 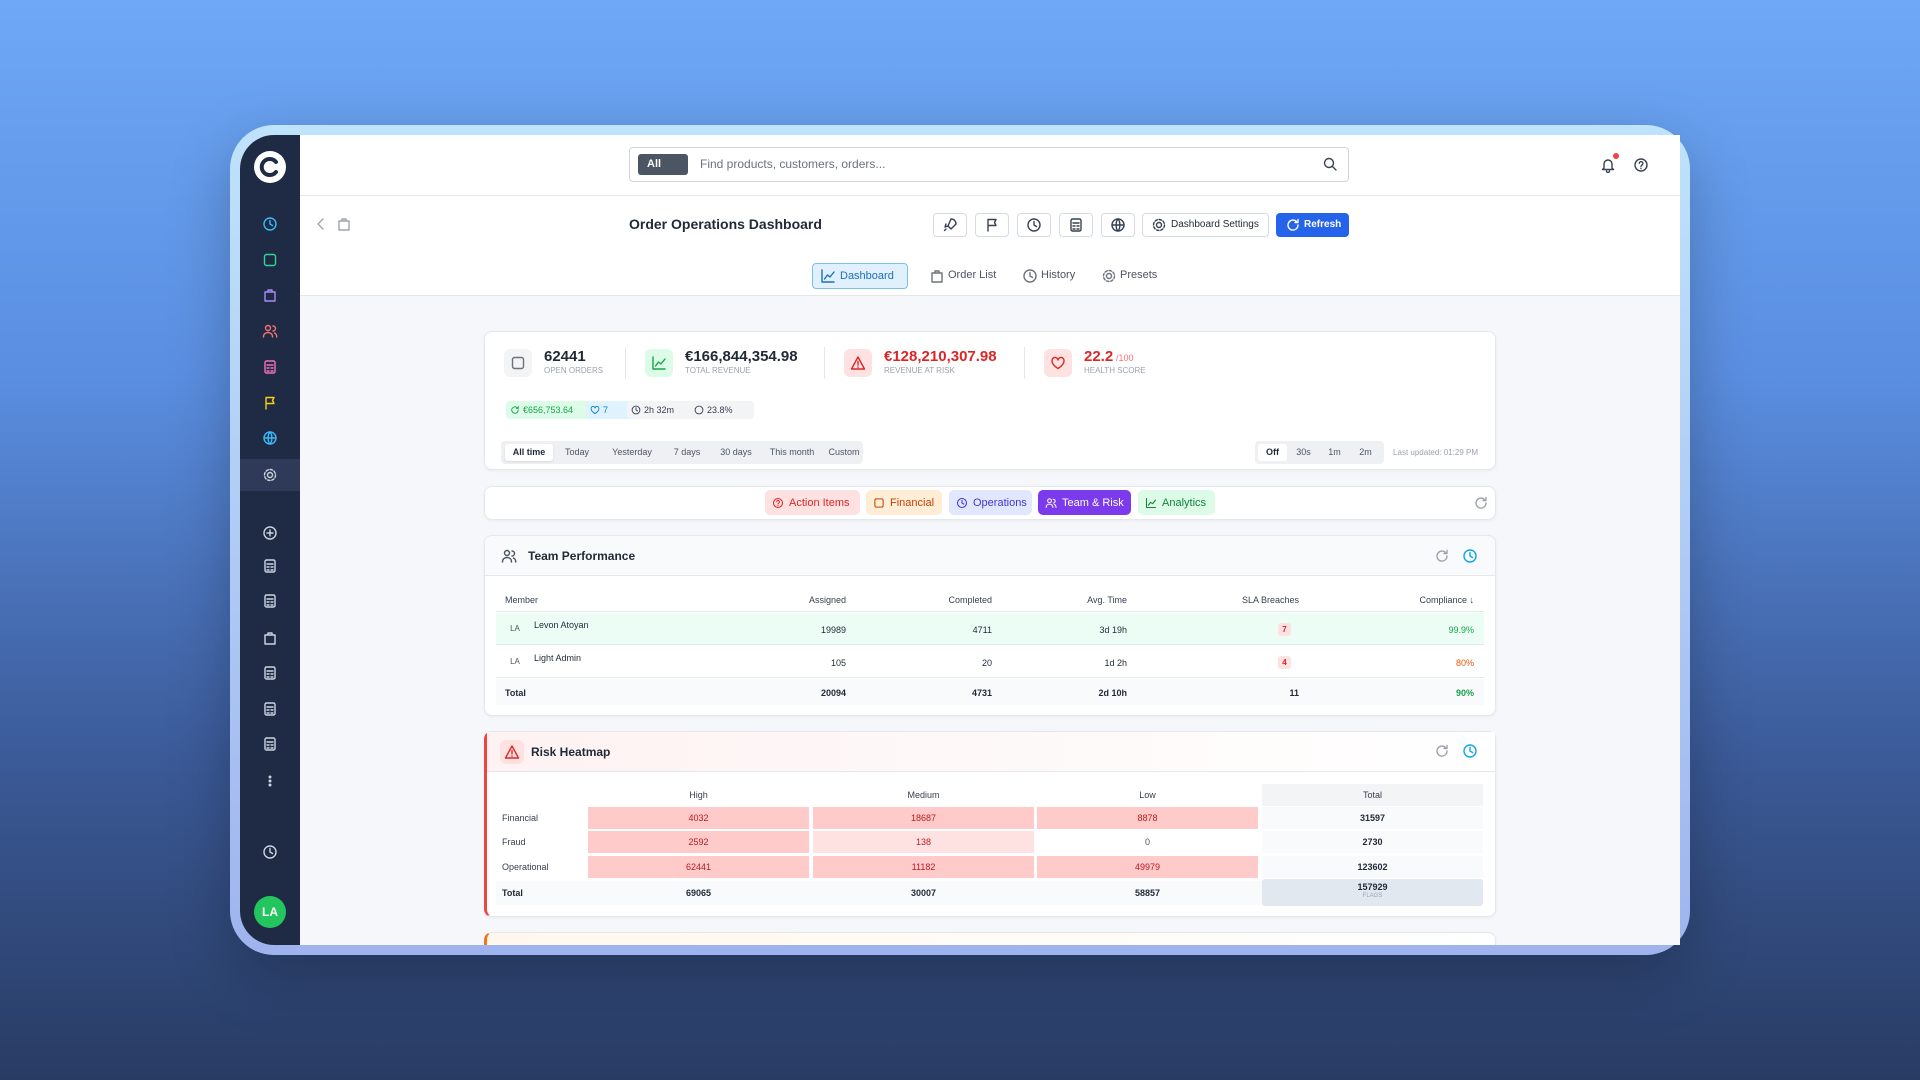 What do you see at coordinates (1330, 164) in the screenshot?
I see `search-icon` at bounding box center [1330, 164].